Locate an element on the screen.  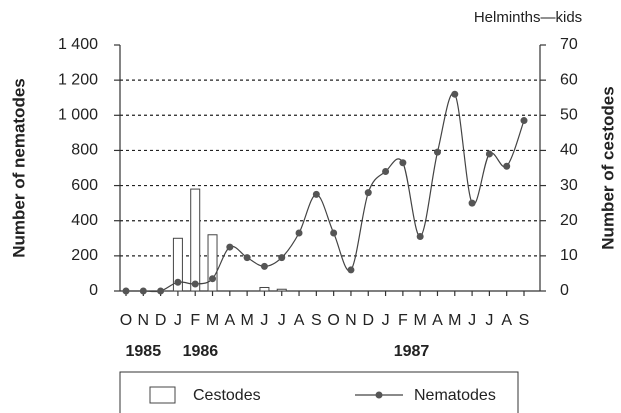
y2-tick-label: 30 is located at coordinates (569, 185).